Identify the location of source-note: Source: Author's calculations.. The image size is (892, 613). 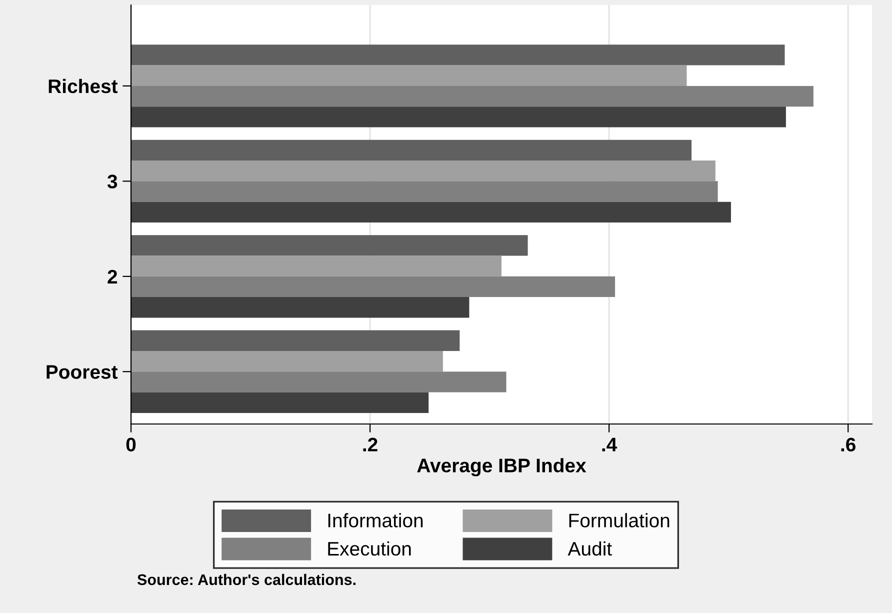
(246, 580).